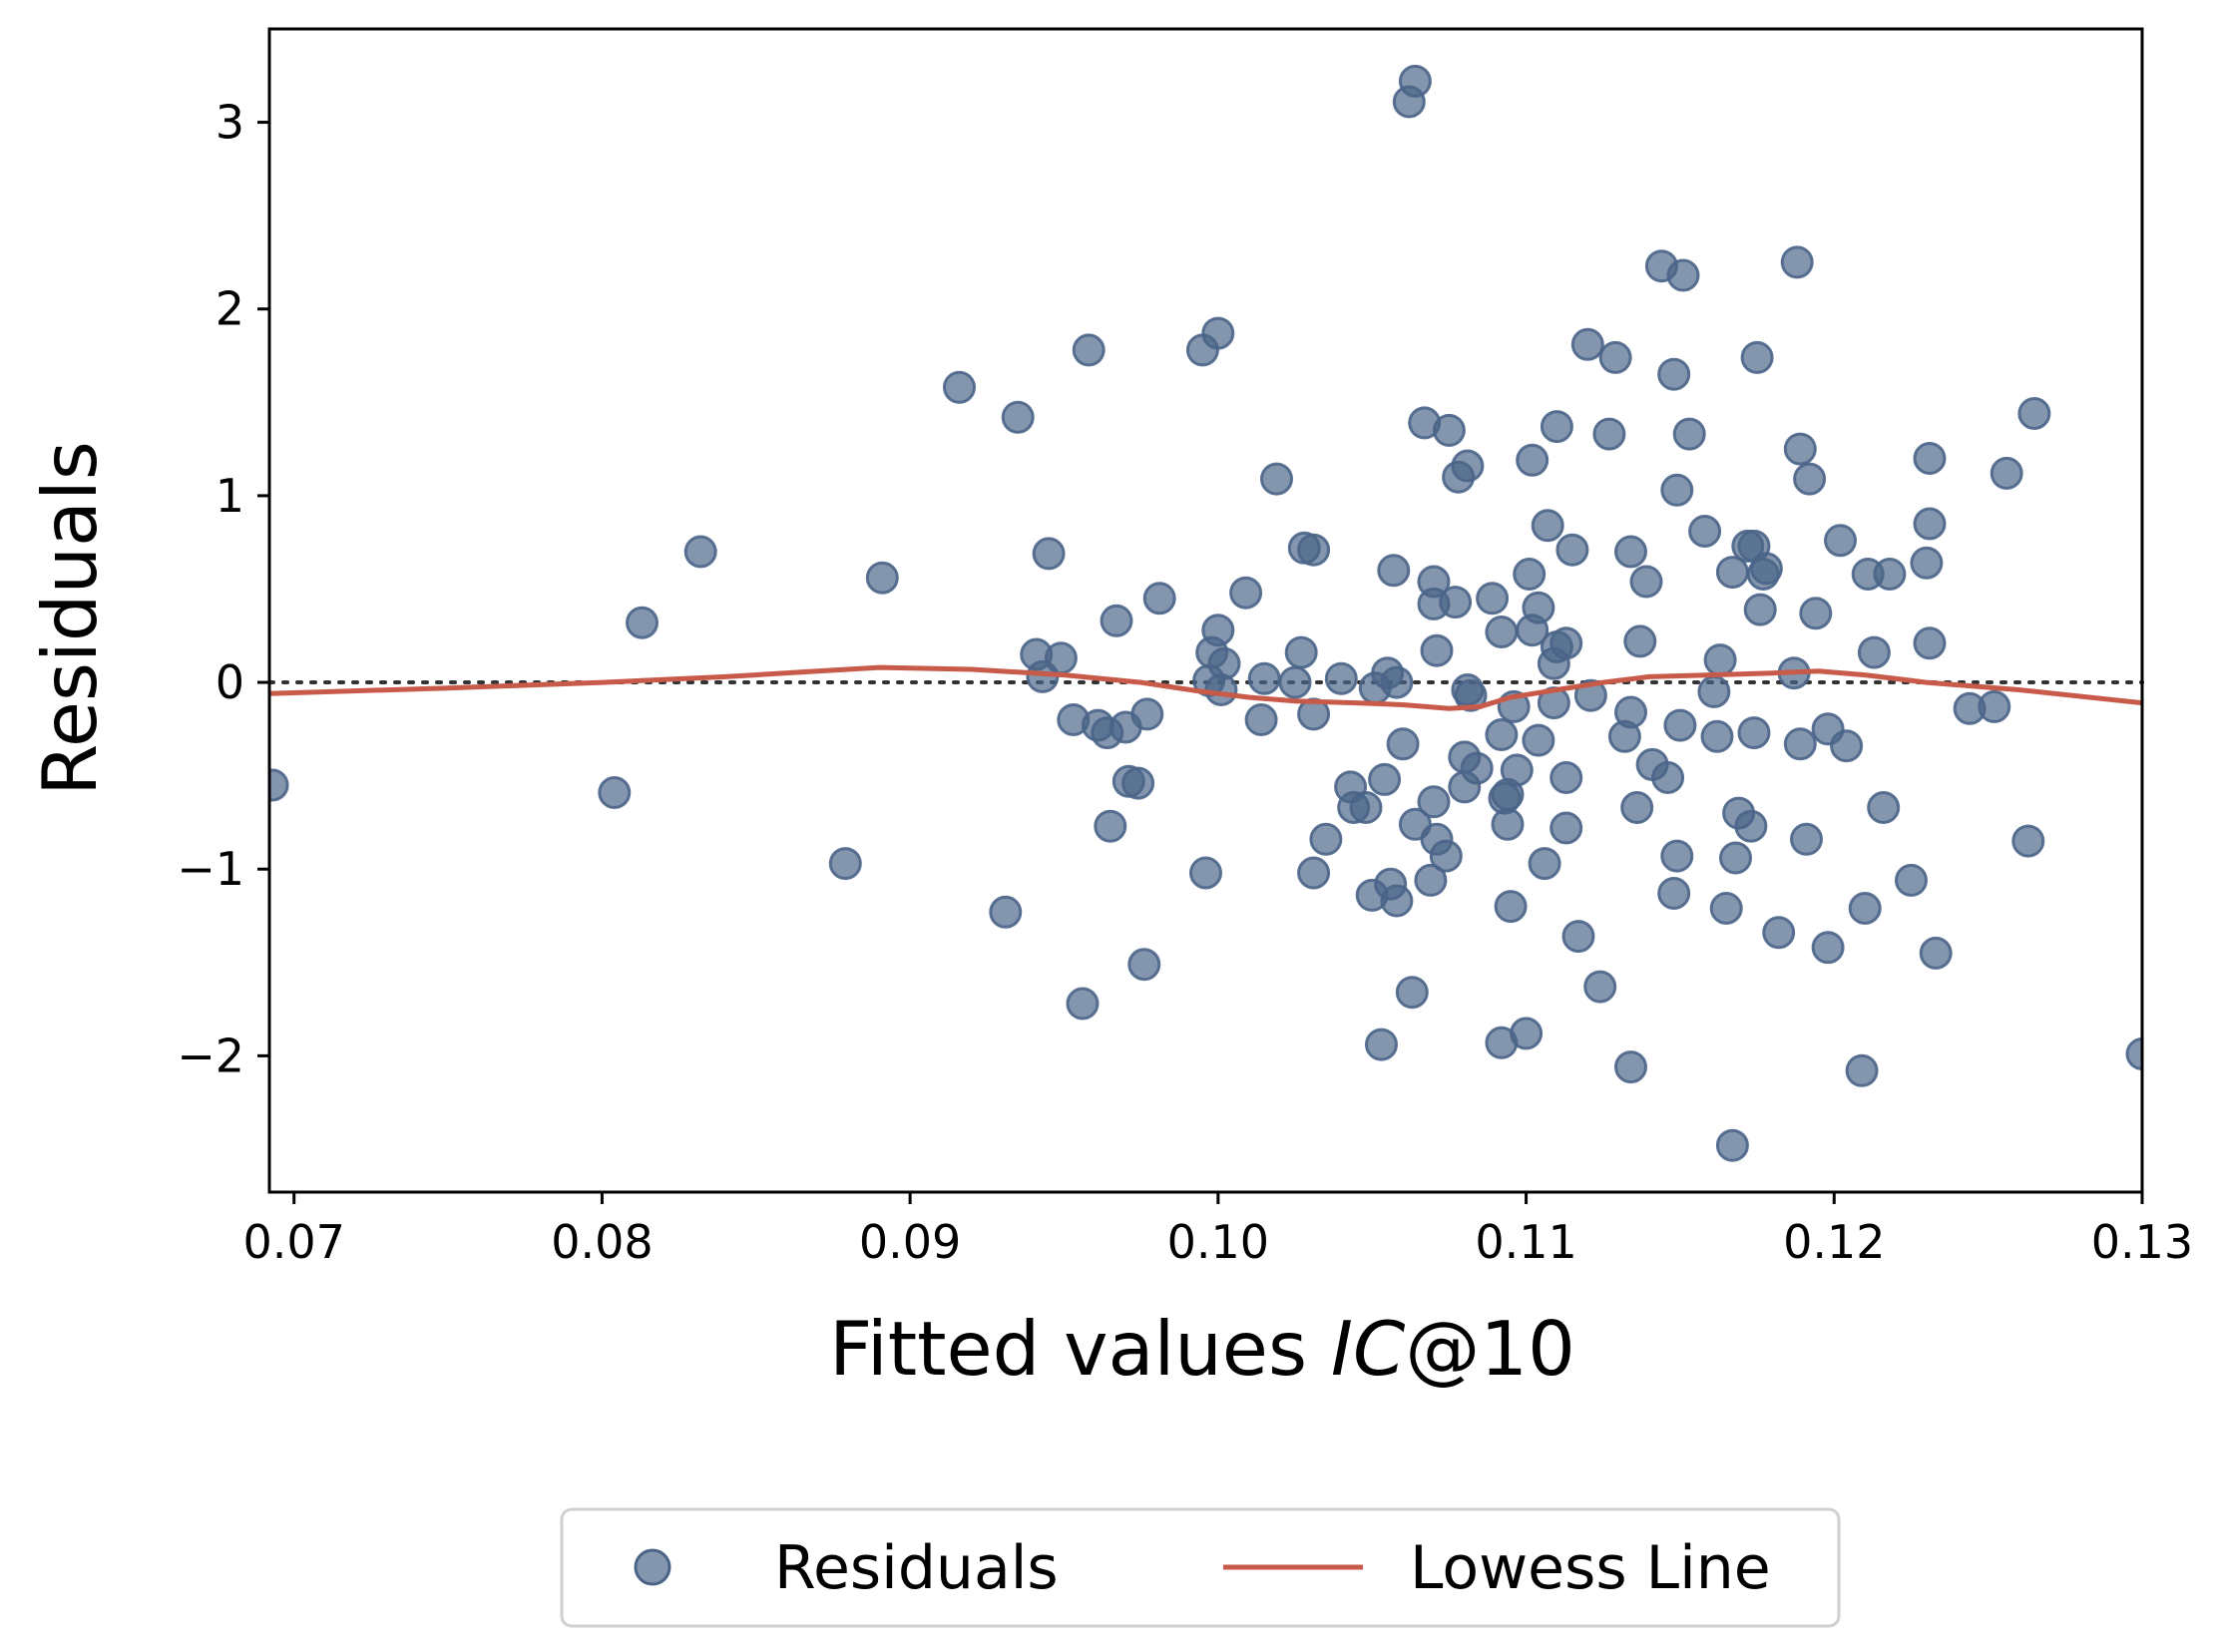  What do you see at coordinates (910, 1242) in the screenshot?
I see `x-tick-label: 0.09` at bounding box center [910, 1242].